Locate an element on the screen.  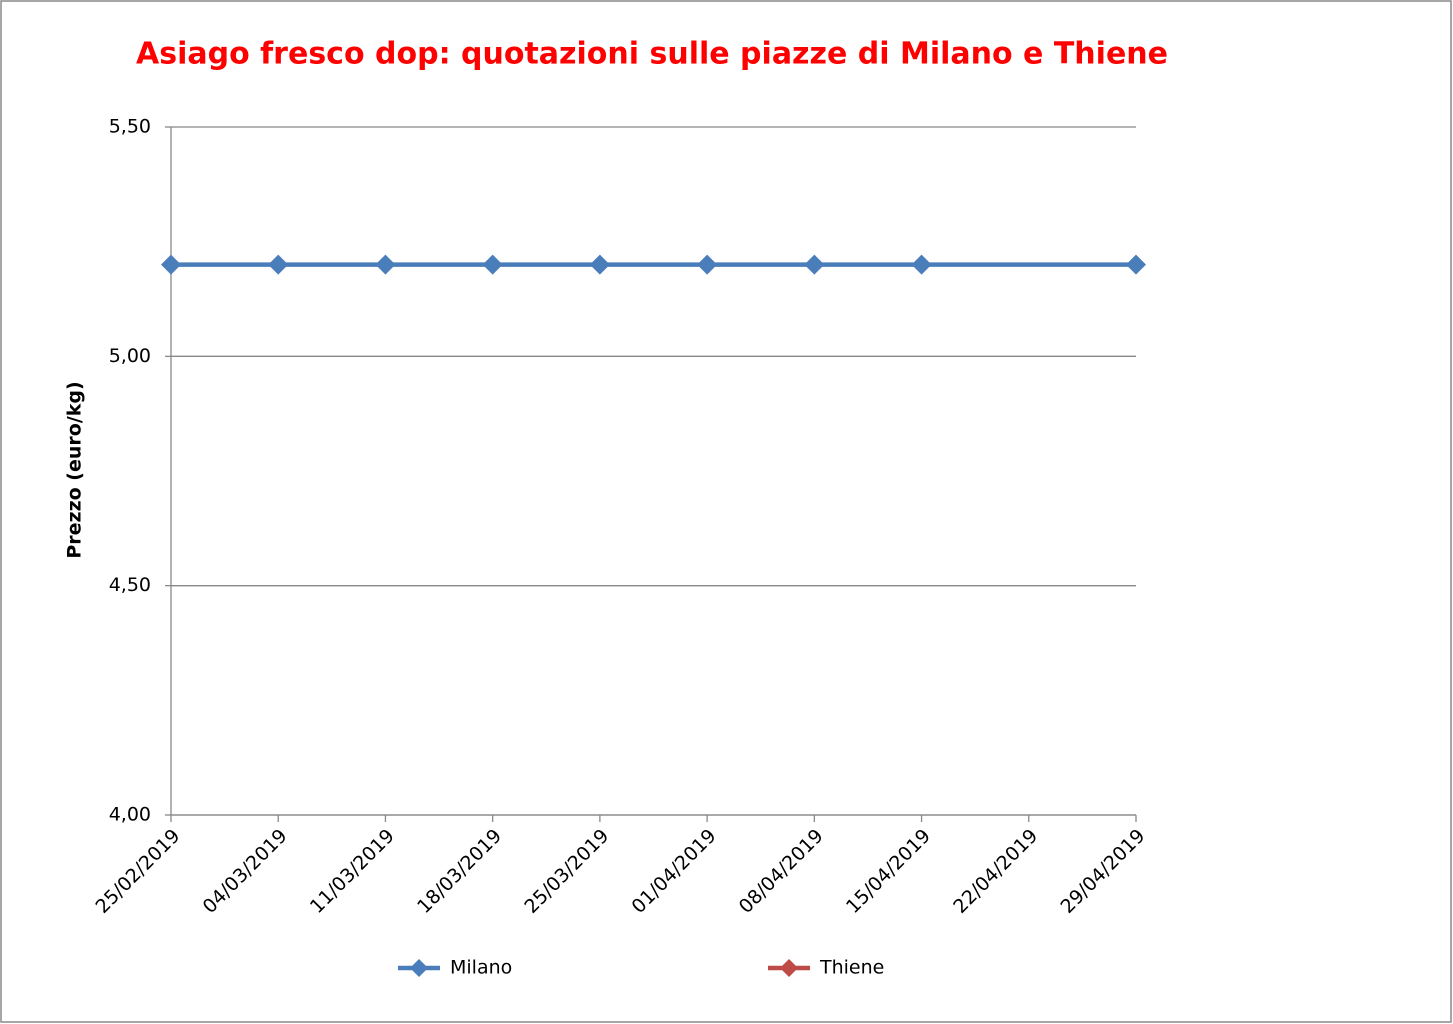
y-tick-label: 5,00 is located at coordinates (130, 356).